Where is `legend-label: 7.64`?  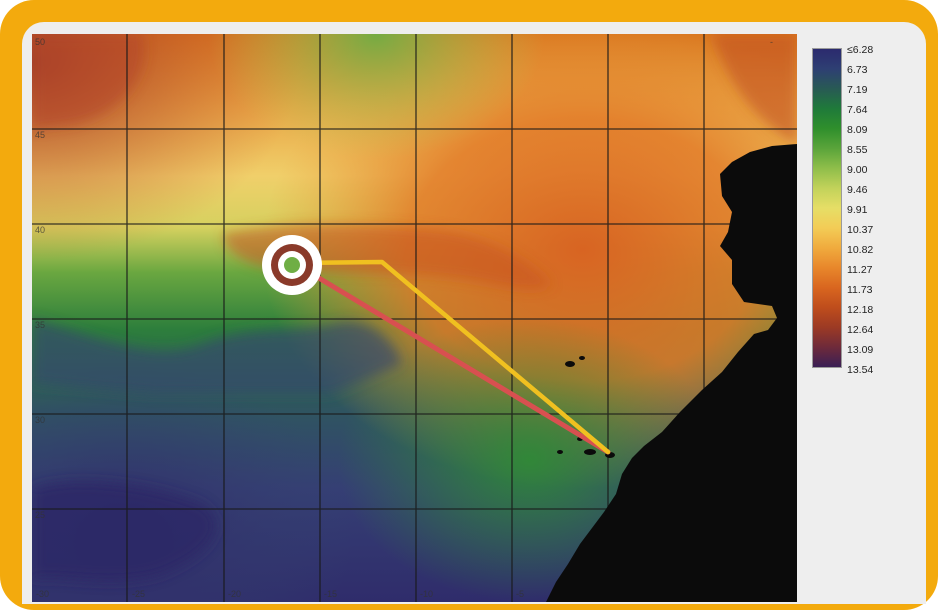 legend-label: 7.64 is located at coordinates (857, 110).